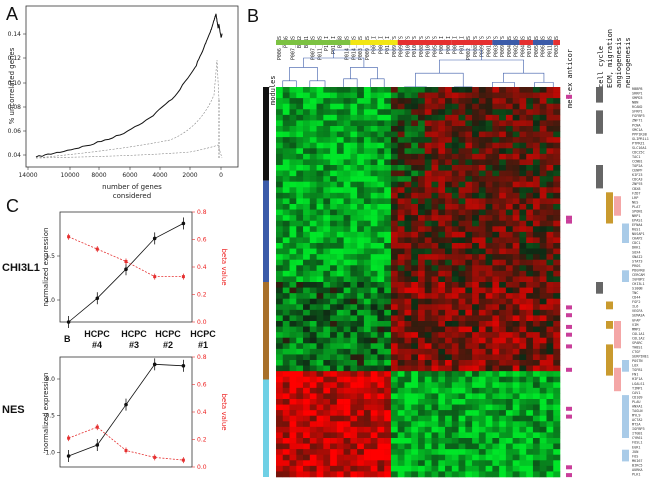  I want to click on panel-a-y-ticks: 0.040.060.080.100.120.14, so click(17, 95).